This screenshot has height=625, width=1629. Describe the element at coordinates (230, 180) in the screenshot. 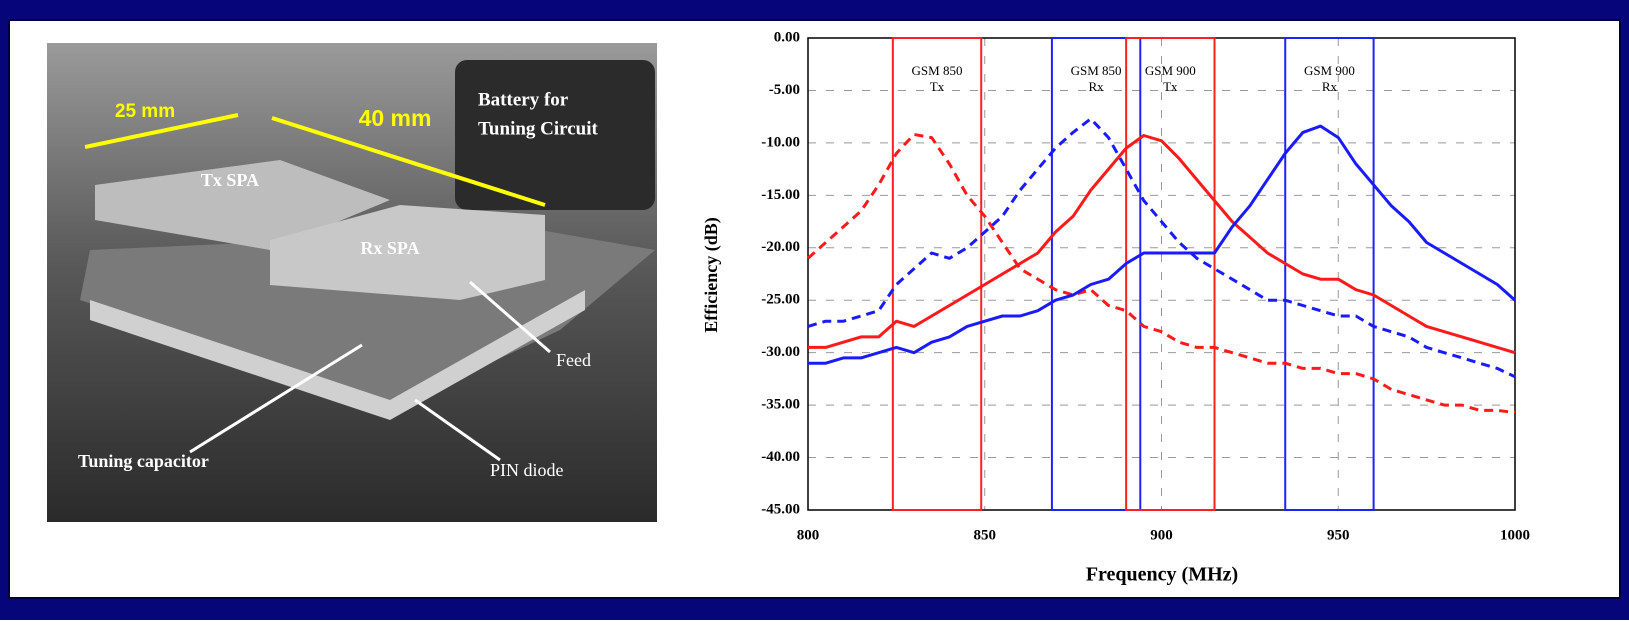

I see `photo-label: Tx SPA` at that location.